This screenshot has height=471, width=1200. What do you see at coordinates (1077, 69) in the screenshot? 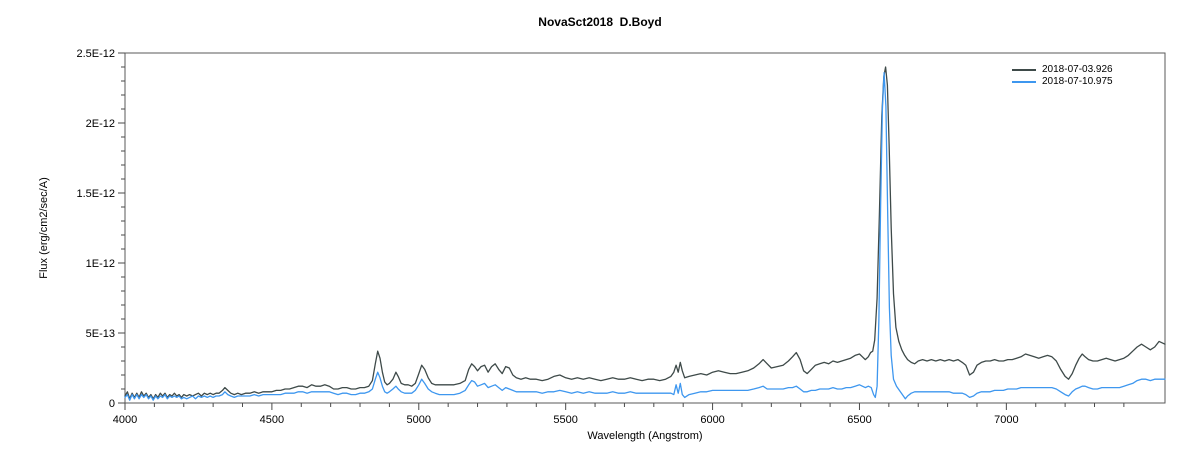
I see `legend-label: 2018-07-03.926` at bounding box center [1077, 69].